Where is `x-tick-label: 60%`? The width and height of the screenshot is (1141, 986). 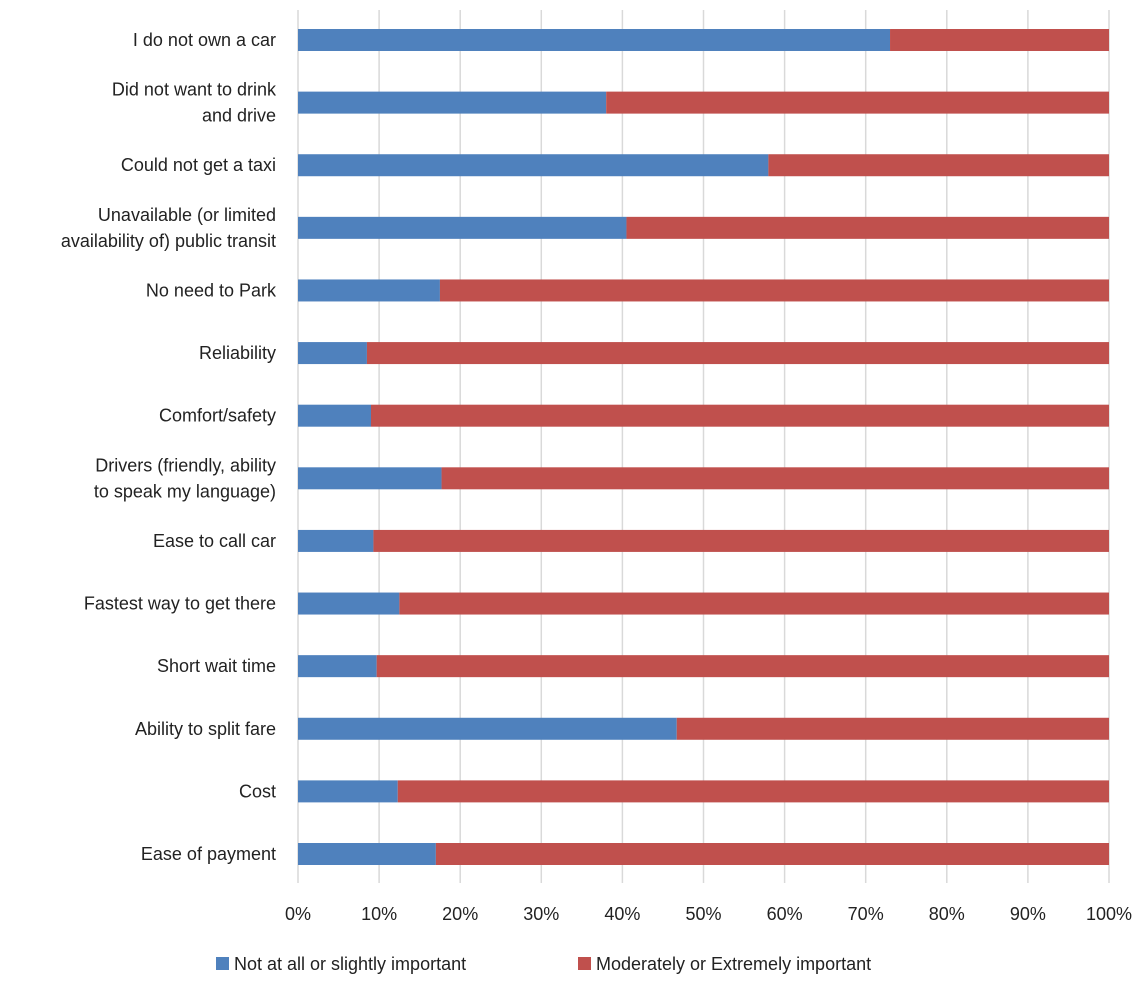
x-tick-label: 60% is located at coordinates (785, 914).